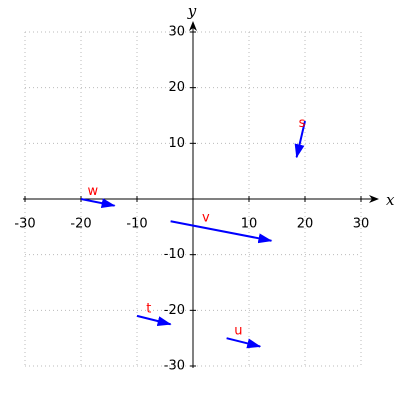 The width and height of the screenshot is (400, 400). I want to click on y-tick-label: -10, so click(174, 254).